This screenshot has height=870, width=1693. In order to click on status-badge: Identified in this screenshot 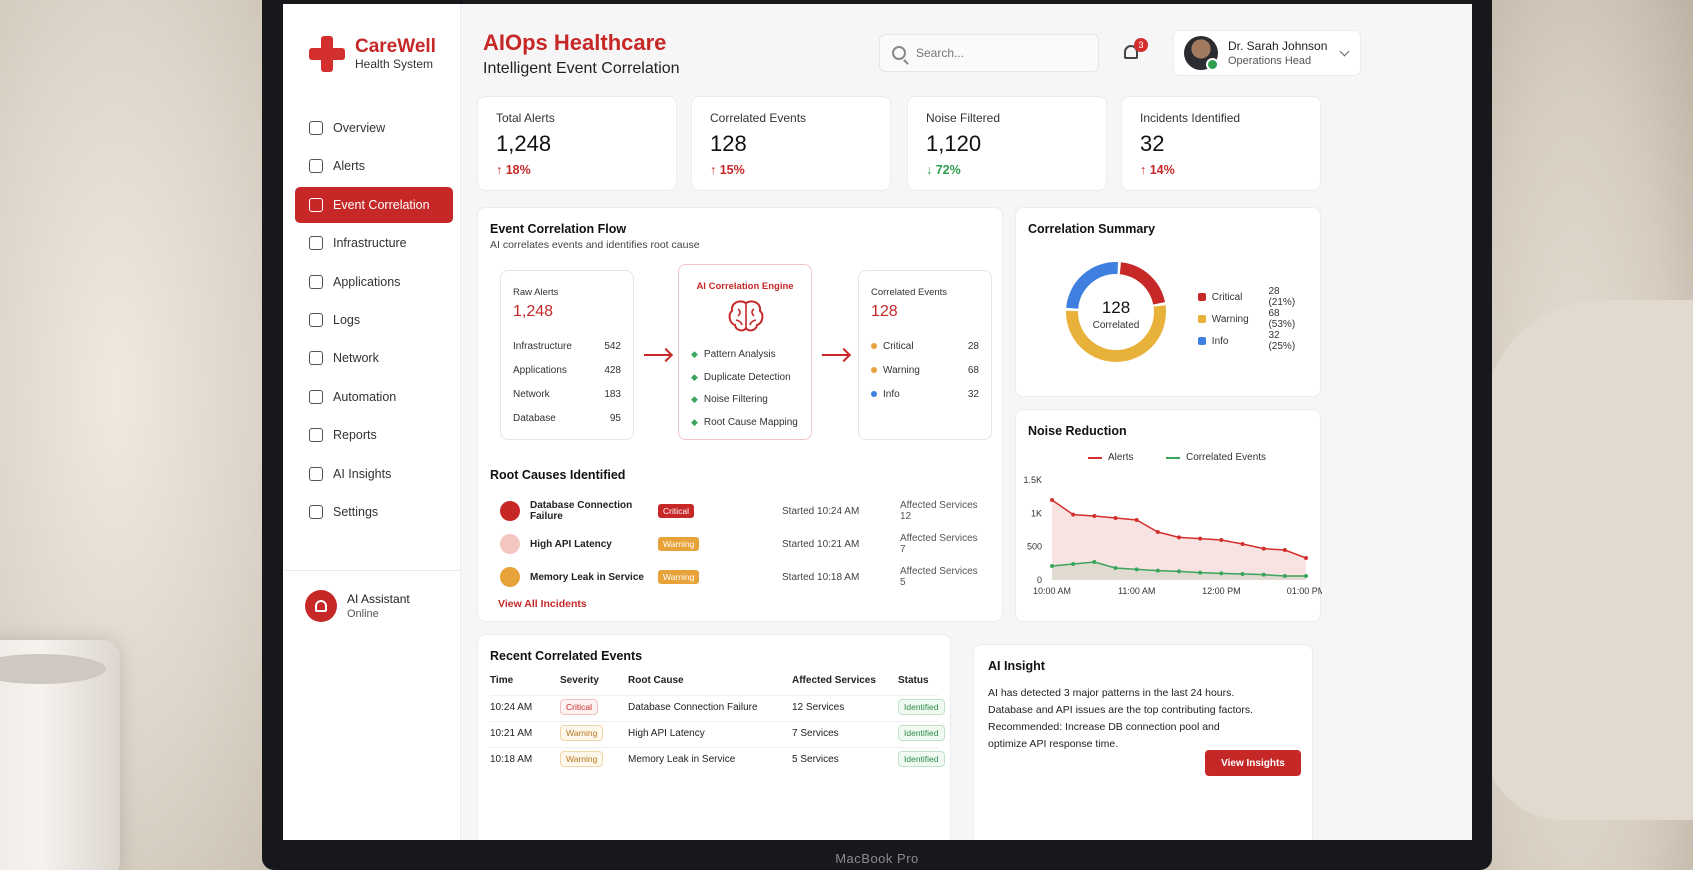, I will do `click(921, 733)`.